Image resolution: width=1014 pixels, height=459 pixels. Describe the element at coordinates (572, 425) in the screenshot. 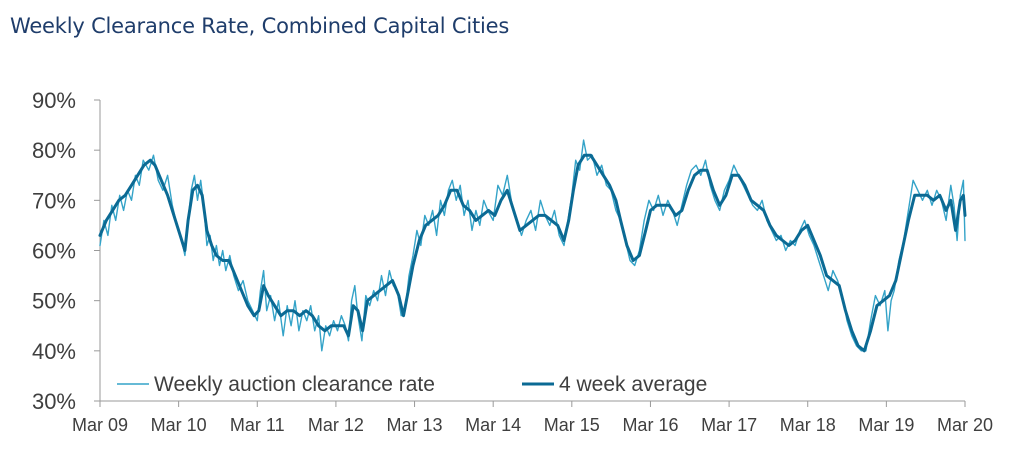

I see `x-tick-label: Mar 15` at that location.